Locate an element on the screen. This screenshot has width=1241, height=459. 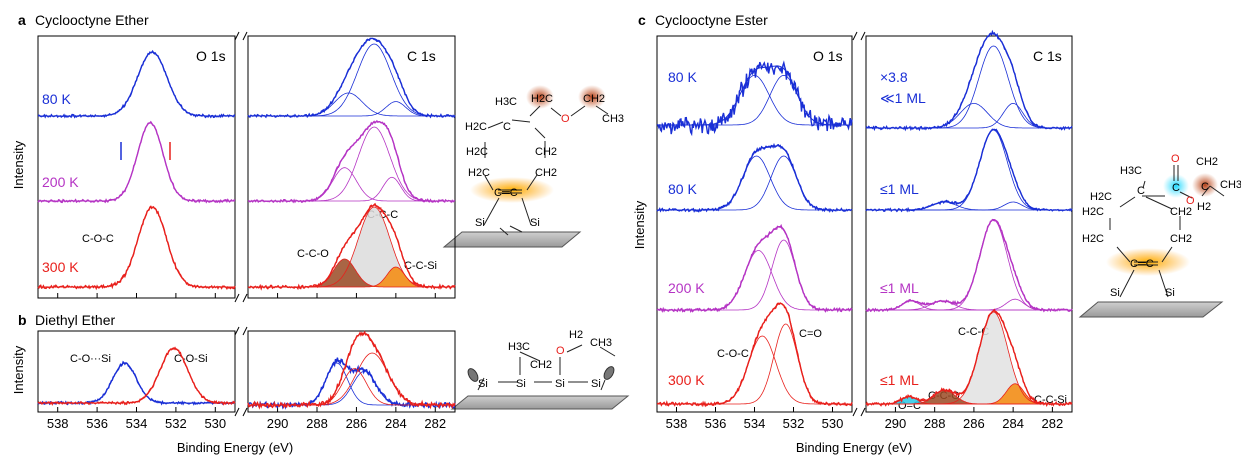
x-tick-label: 282 is located at coordinates (1053, 423).